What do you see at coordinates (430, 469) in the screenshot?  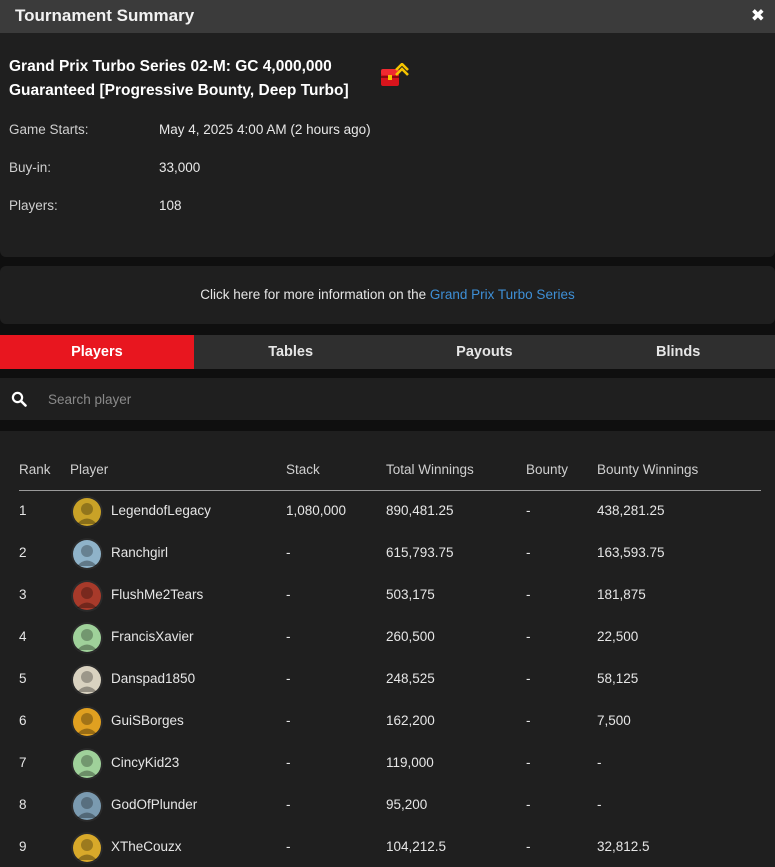 I see `header-total-winnings: Total Winnings` at bounding box center [430, 469].